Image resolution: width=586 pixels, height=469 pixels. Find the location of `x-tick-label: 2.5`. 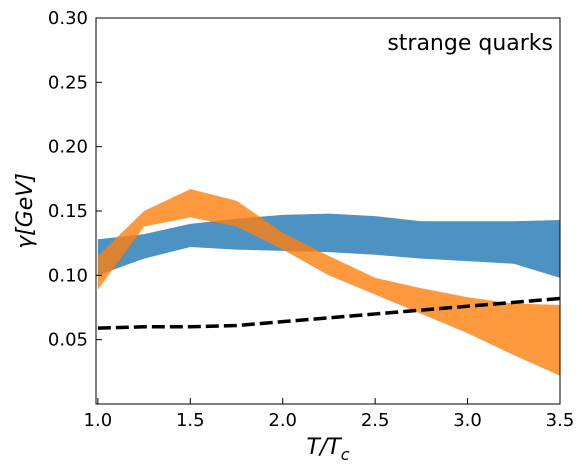

x-tick-label: 2.5 is located at coordinates (375, 420).